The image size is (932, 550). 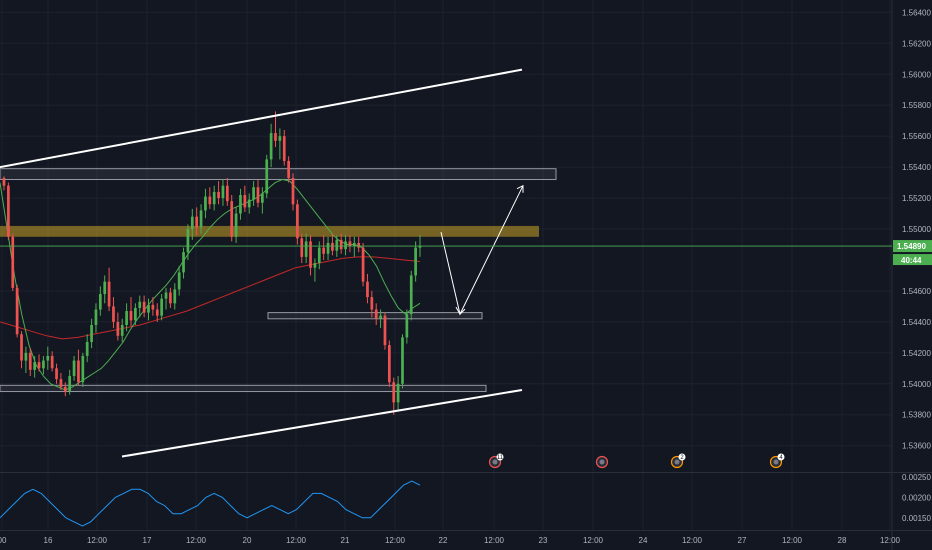 I want to click on price-tick-label: 1.55400, so click(x=916, y=167).